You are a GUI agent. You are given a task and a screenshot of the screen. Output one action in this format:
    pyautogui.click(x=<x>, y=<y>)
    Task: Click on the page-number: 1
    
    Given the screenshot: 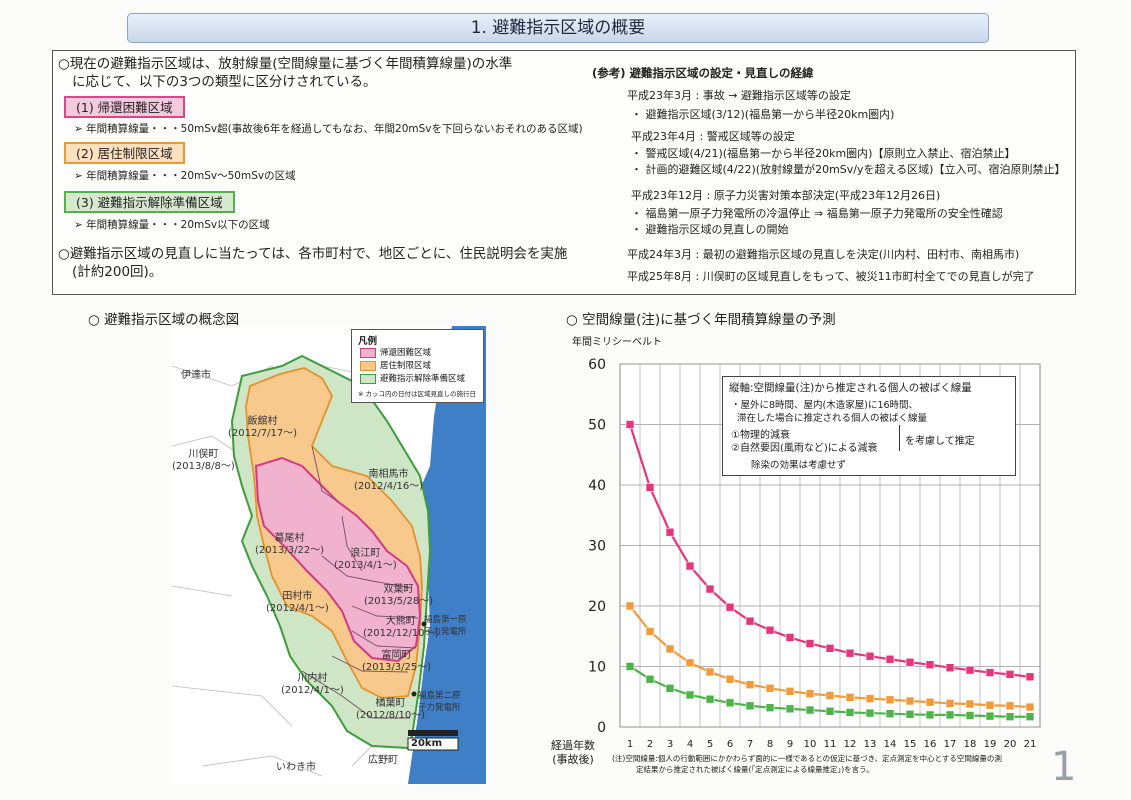 What is the action you would take?
    pyautogui.click(x=1064, y=767)
    